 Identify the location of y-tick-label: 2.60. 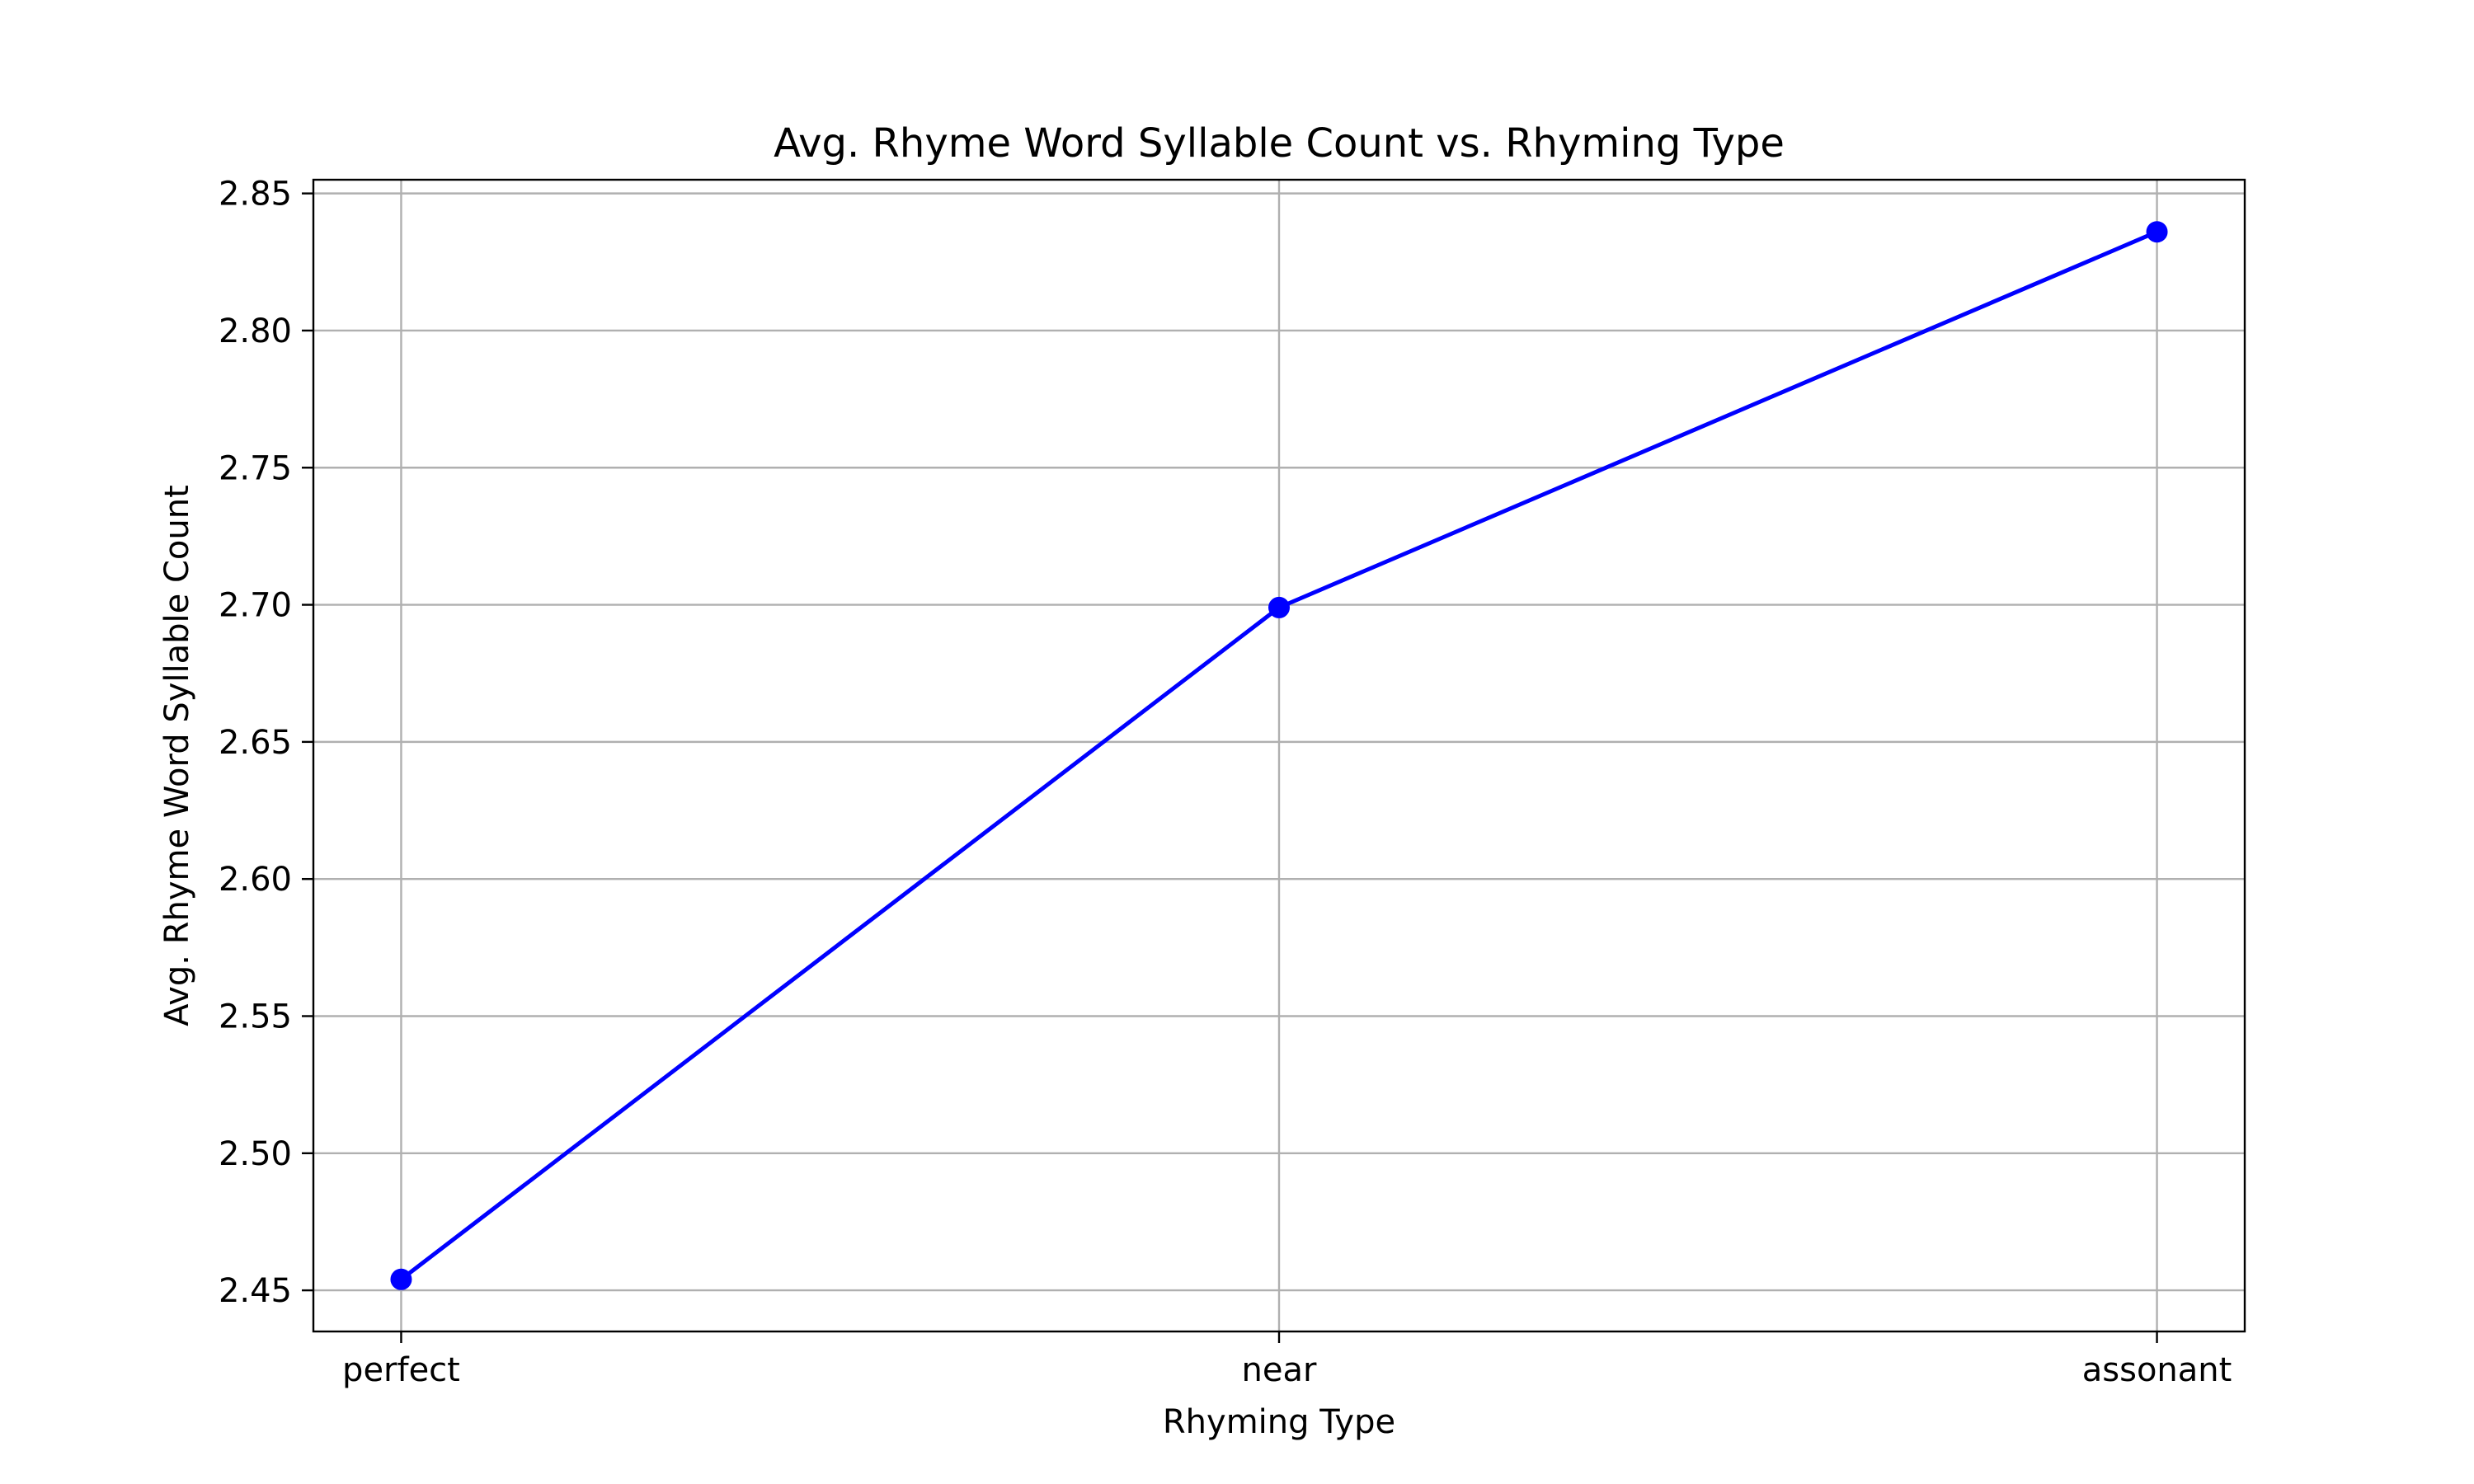
(255, 880).